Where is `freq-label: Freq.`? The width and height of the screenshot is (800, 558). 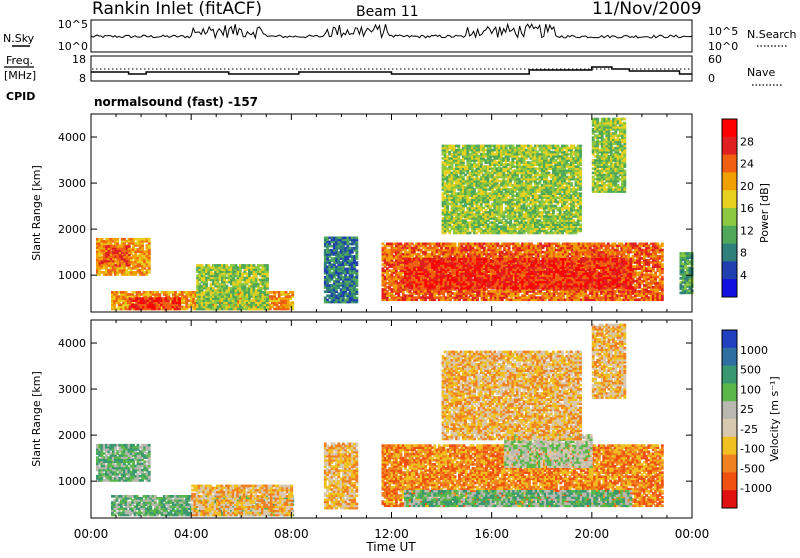 freq-label: Freq. is located at coordinates (19, 60).